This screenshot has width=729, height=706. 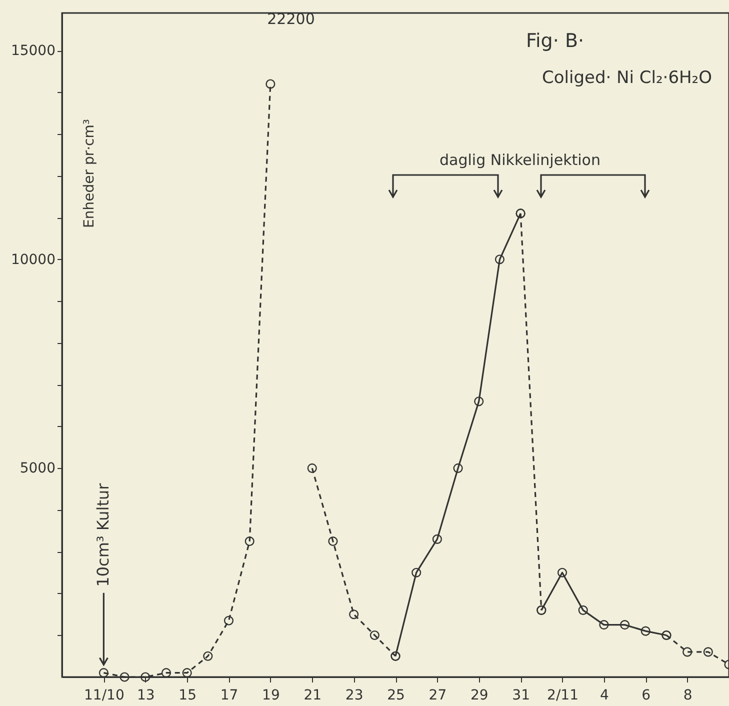 What do you see at coordinates (555, 41) in the screenshot?
I see `text: Fig· B·` at bounding box center [555, 41].